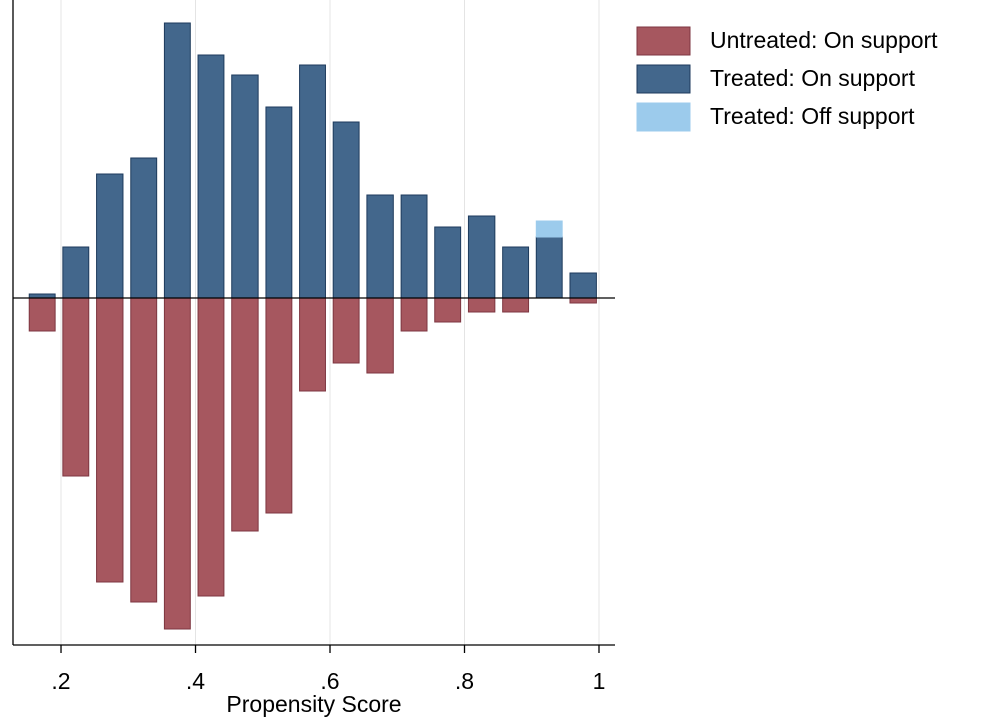 This screenshot has height=725, width=990. Describe the element at coordinates (464, 681) in the screenshot. I see `x-tick-label: .8` at that location.